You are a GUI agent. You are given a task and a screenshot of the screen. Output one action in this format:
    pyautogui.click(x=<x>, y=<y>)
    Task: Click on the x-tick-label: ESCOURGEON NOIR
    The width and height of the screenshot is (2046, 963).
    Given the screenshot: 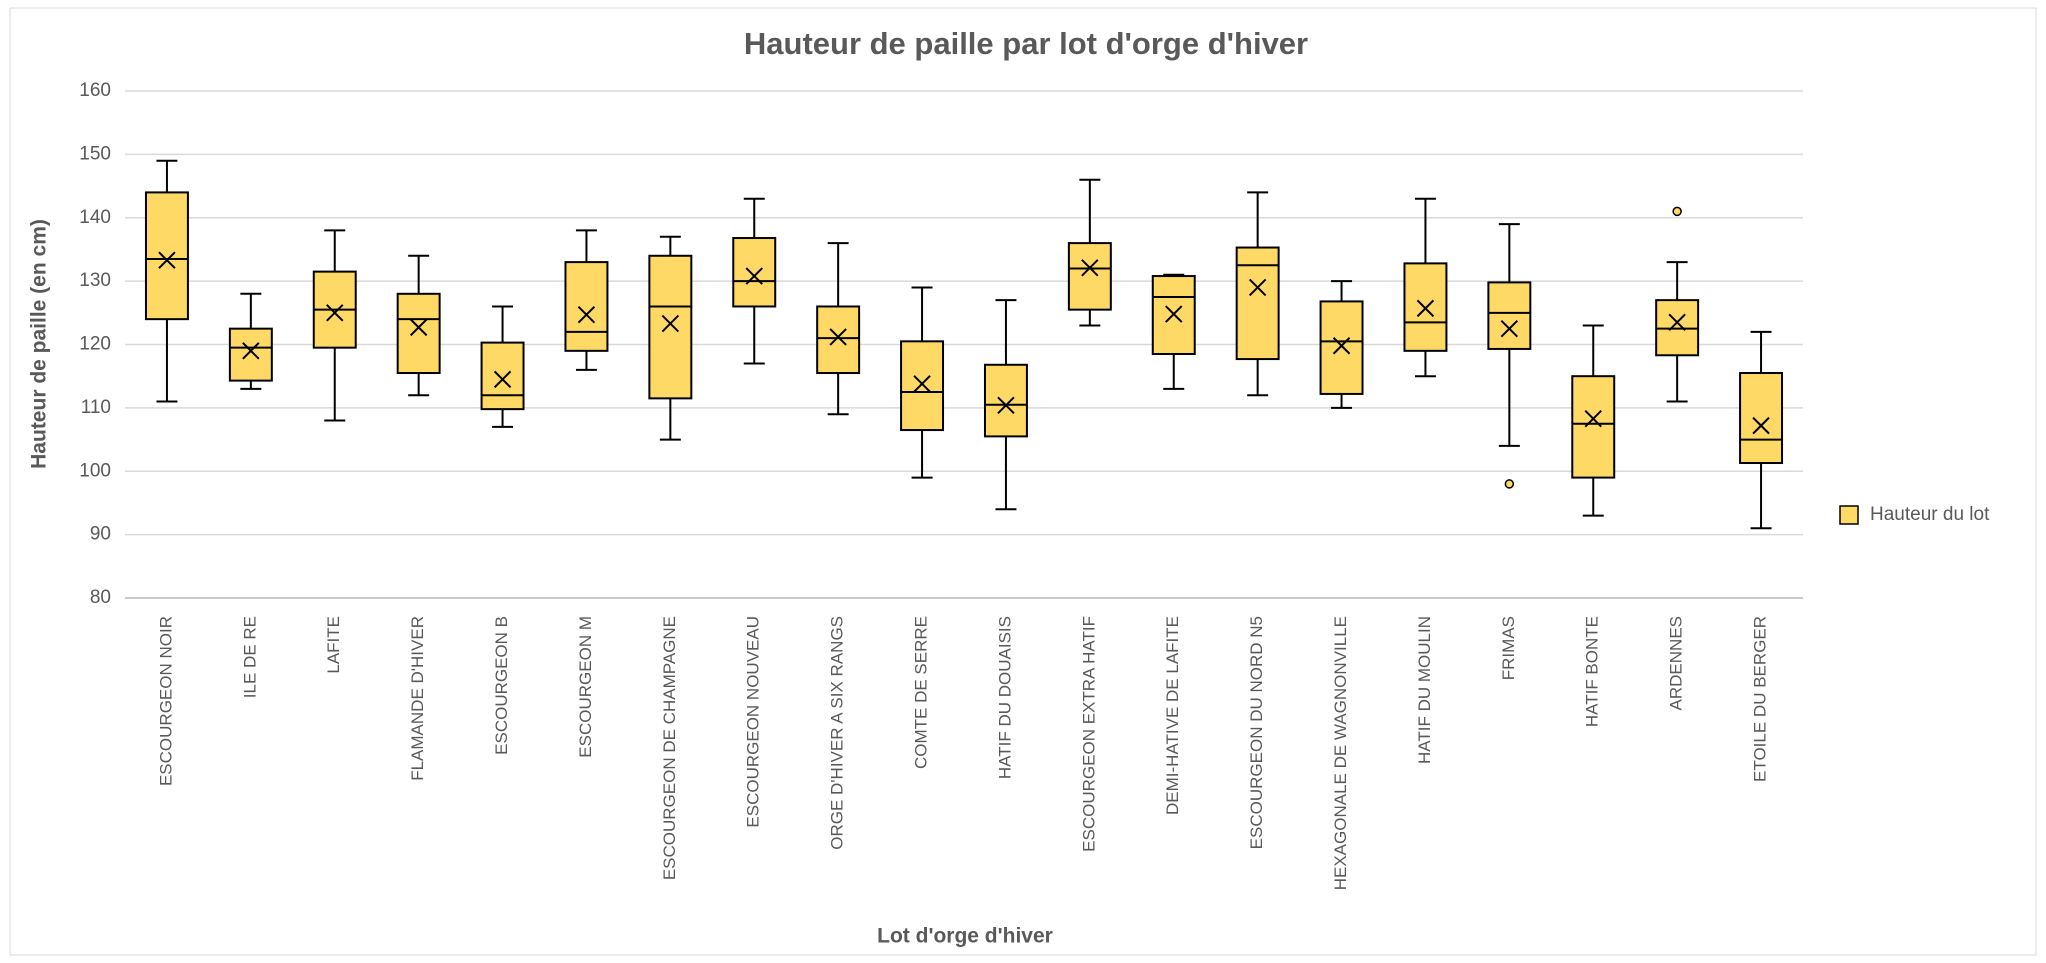 What is the action you would take?
    pyautogui.click(x=165, y=701)
    